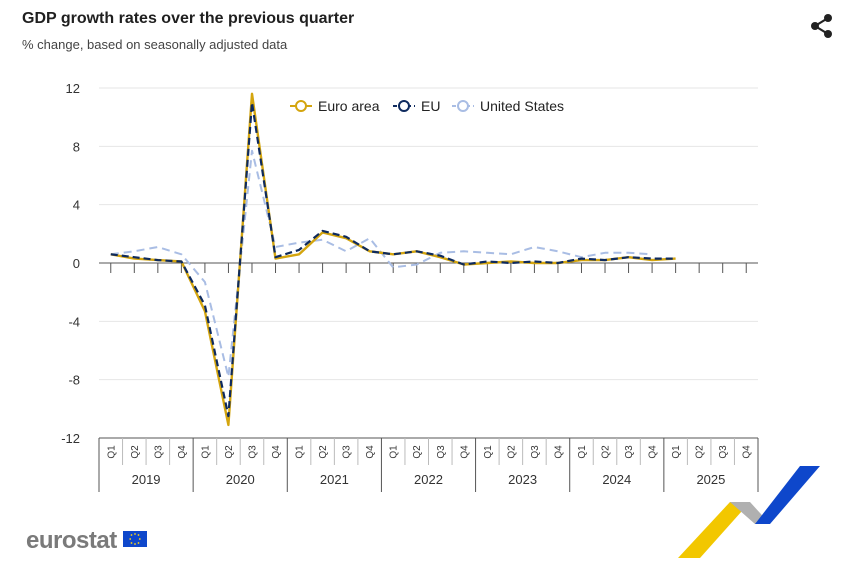 This screenshot has width=853, height=565. I want to click on legend-label: EU, so click(430, 106).